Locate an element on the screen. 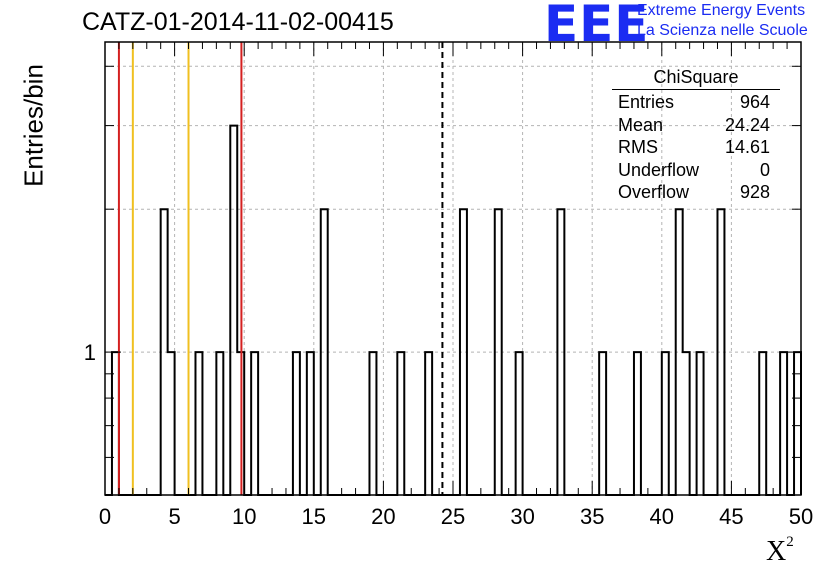  stats-value: 928 is located at coordinates (754, 192).